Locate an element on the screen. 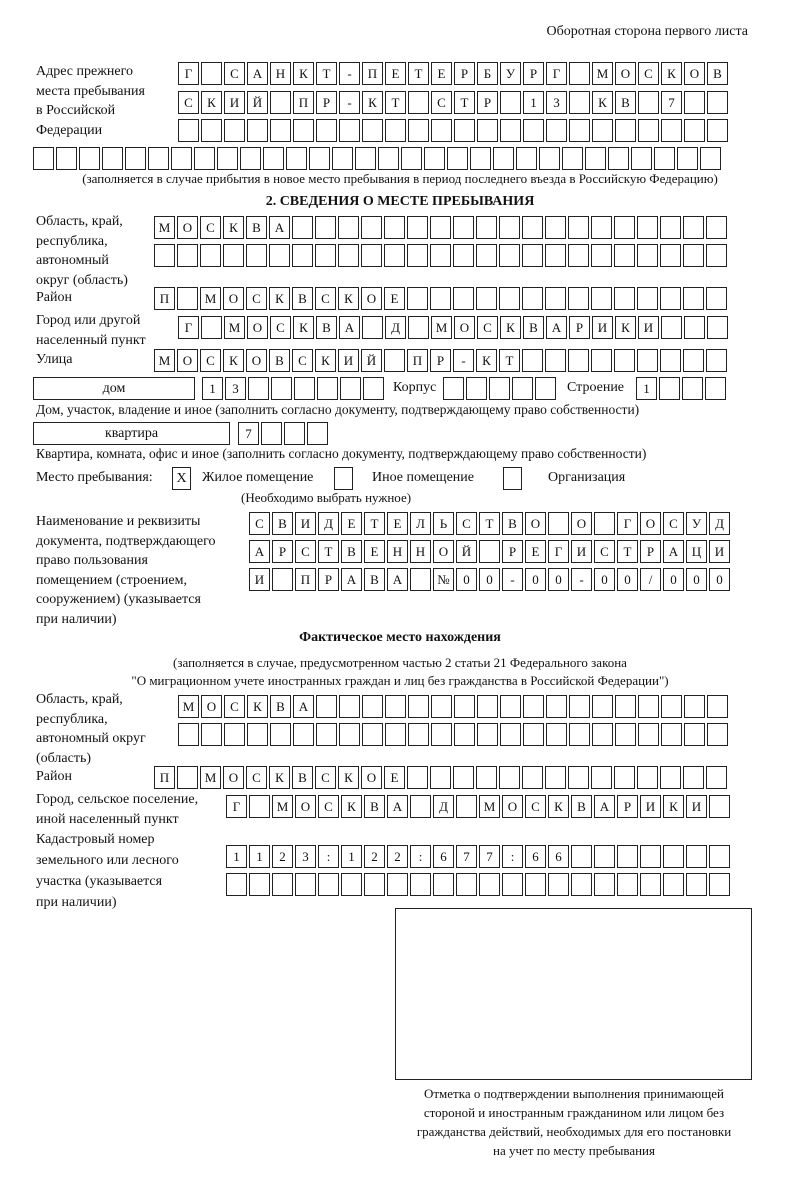 Image resolution: width=800 pixels, height=1180 pixels. char-cell: Р is located at coordinates (282, 551).